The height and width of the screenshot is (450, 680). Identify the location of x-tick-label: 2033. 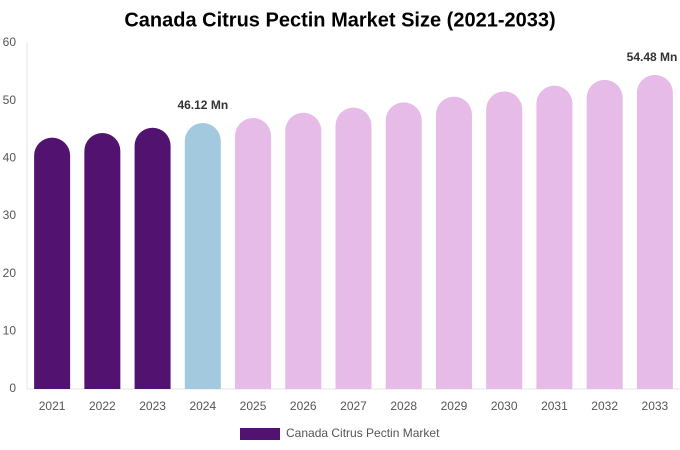
(655, 406).